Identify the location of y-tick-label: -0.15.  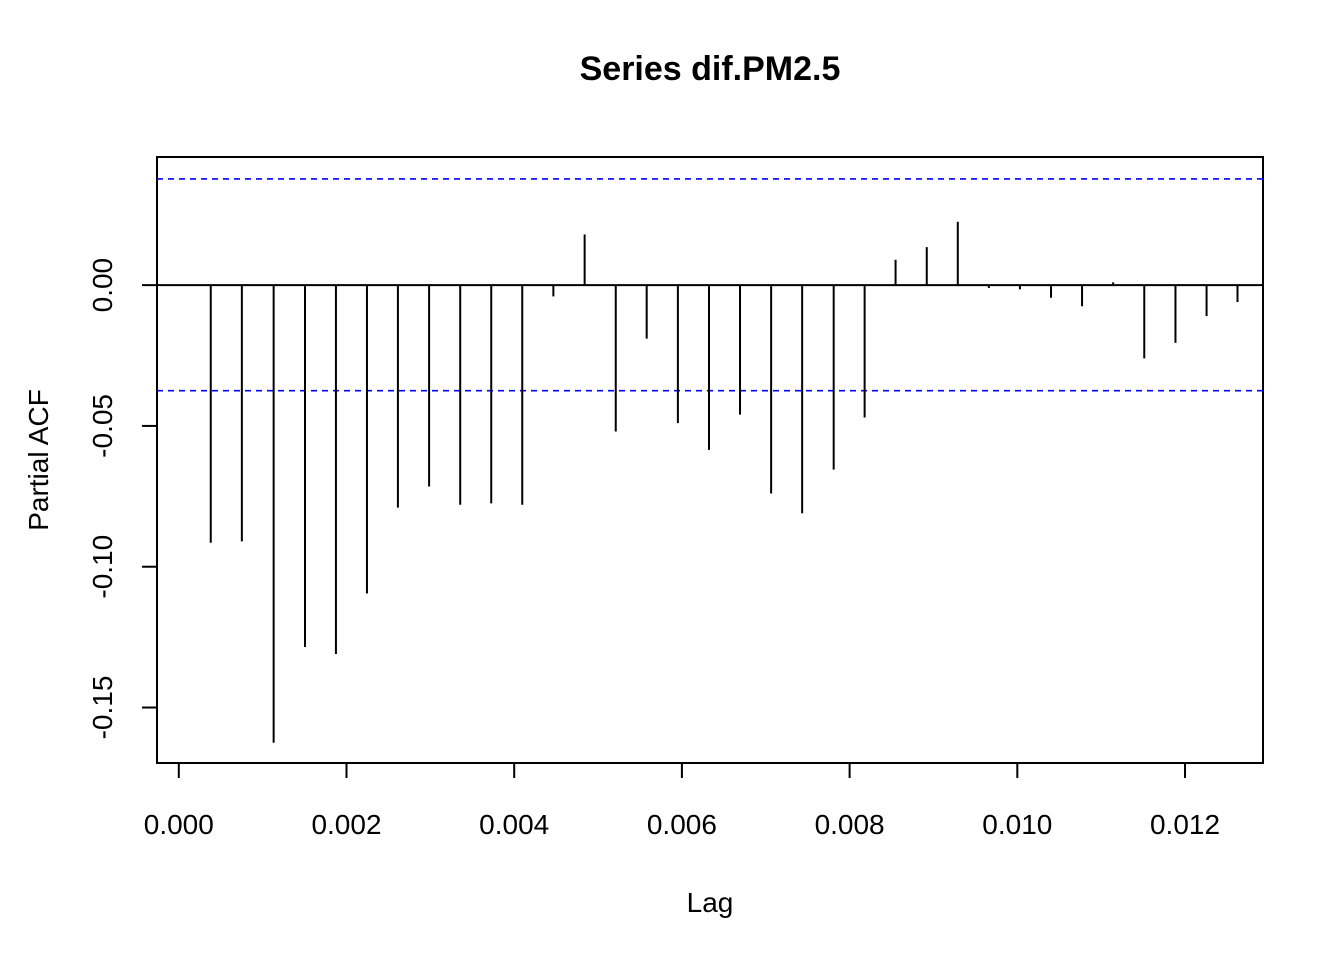
(102, 708).